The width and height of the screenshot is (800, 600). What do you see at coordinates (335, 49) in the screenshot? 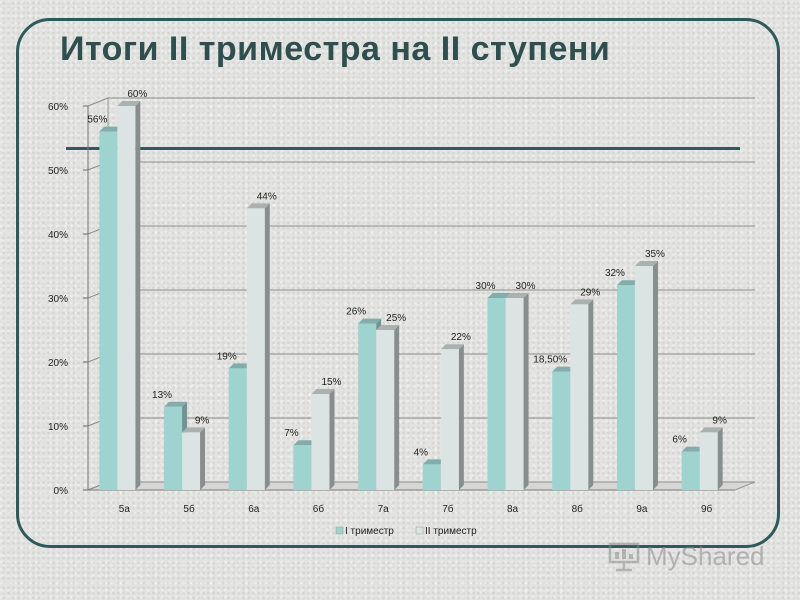
I see `page-title: Итоги II триместра на II ступени` at bounding box center [335, 49].